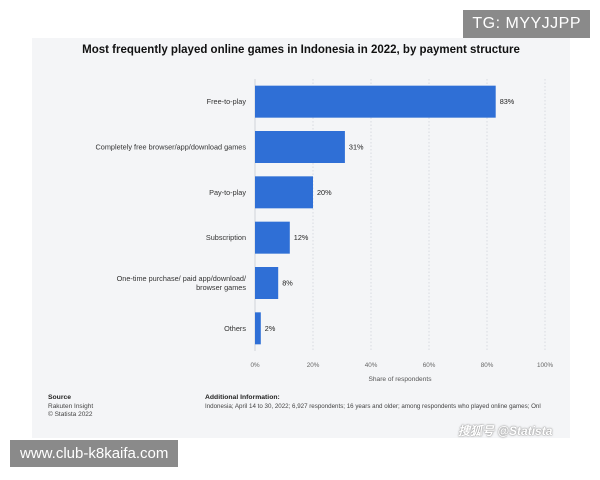 This screenshot has height=480, width=600. I want to click on value-label: 2%, so click(270, 328).